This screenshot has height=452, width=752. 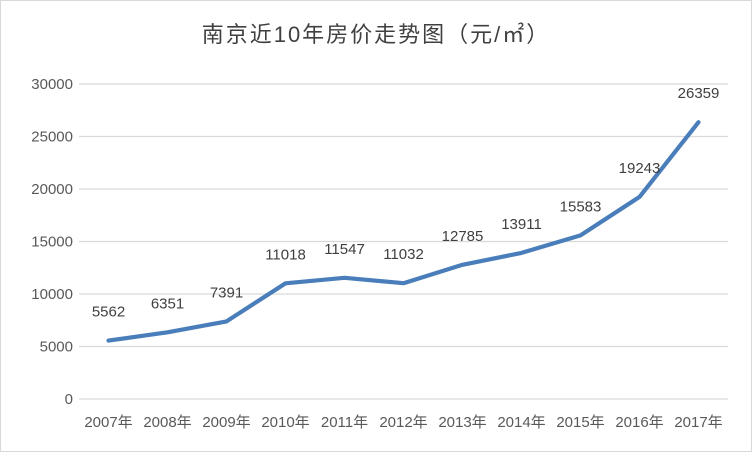 What do you see at coordinates (462, 422) in the screenshot?
I see `x-tick-label: 2013年` at bounding box center [462, 422].